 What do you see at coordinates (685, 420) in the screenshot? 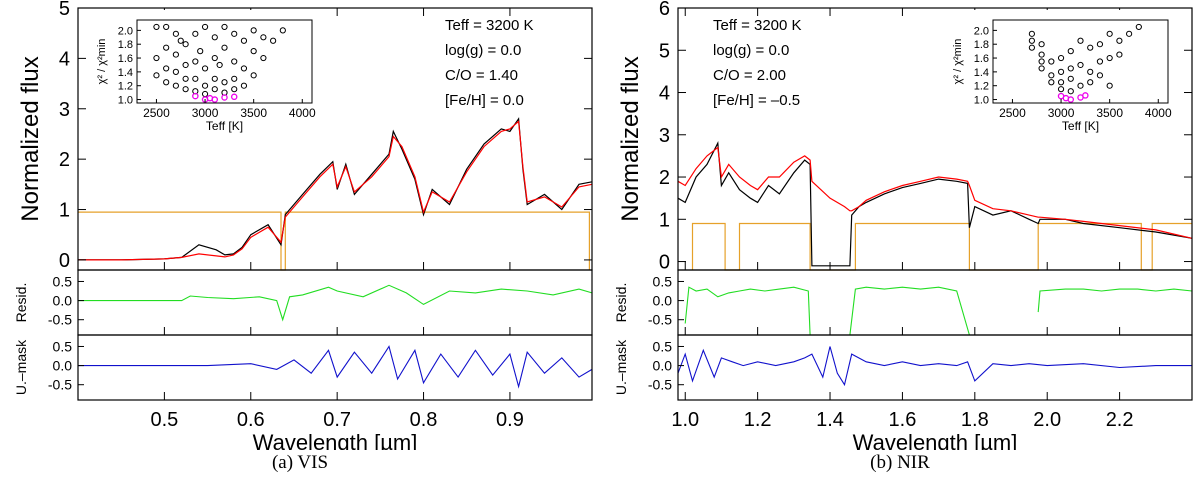
I see `nir-xtick-label: 1.0` at bounding box center [685, 420].